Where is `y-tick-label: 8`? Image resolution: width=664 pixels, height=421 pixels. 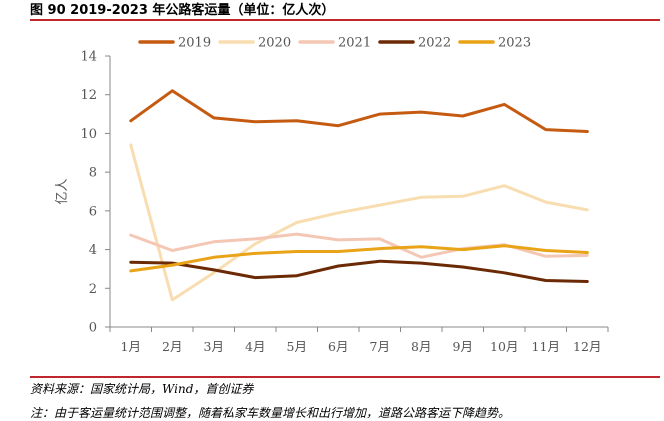
y-tick-label: 8 is located at coordinates (93, 173).